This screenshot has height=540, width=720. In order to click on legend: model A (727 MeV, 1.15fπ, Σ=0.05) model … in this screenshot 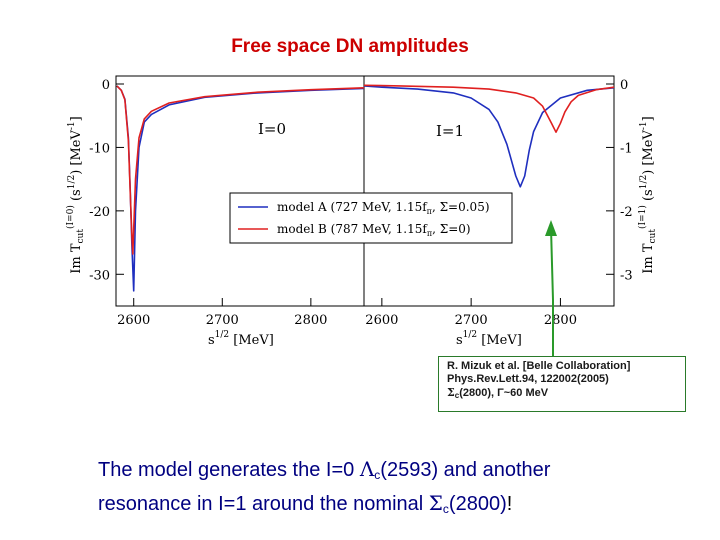, I will do `click(371, 218)`.